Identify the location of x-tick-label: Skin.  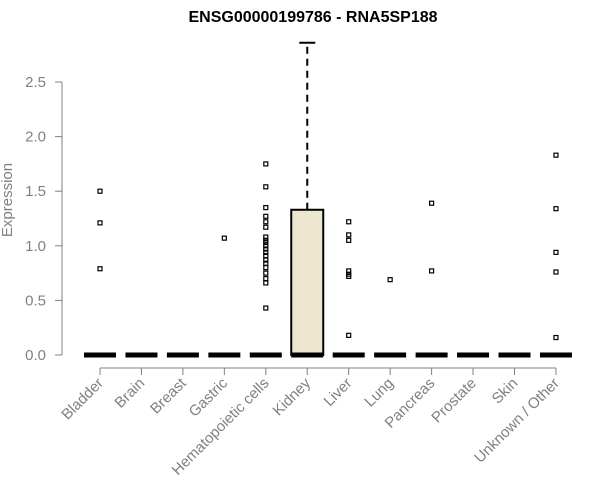
(505, 391).